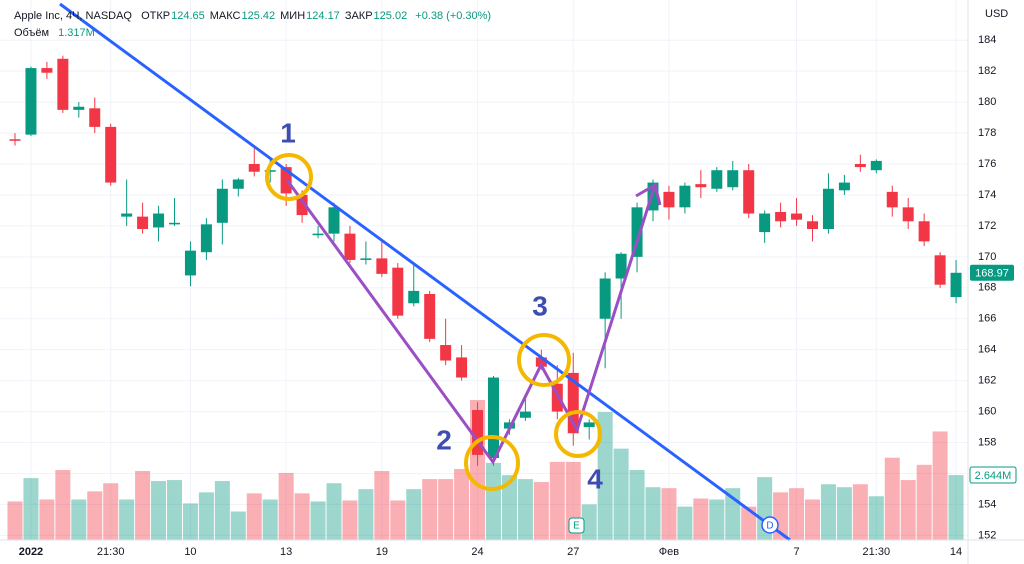 Image resolution: width=1024 pixels, height=564 pixels. I want to click on y-tick-label: 152, so click(987, 535).